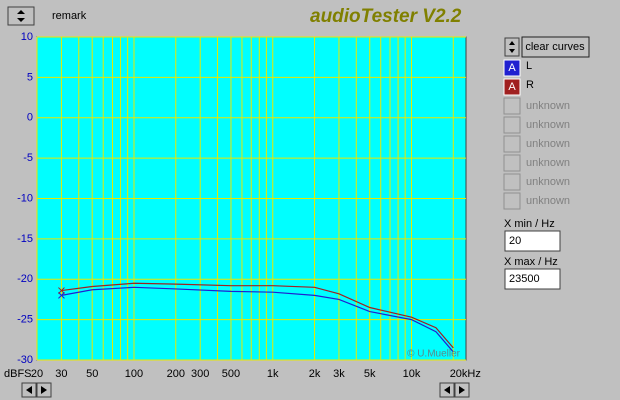  I want to click on x-tick-label: 500, so click(231, 374).